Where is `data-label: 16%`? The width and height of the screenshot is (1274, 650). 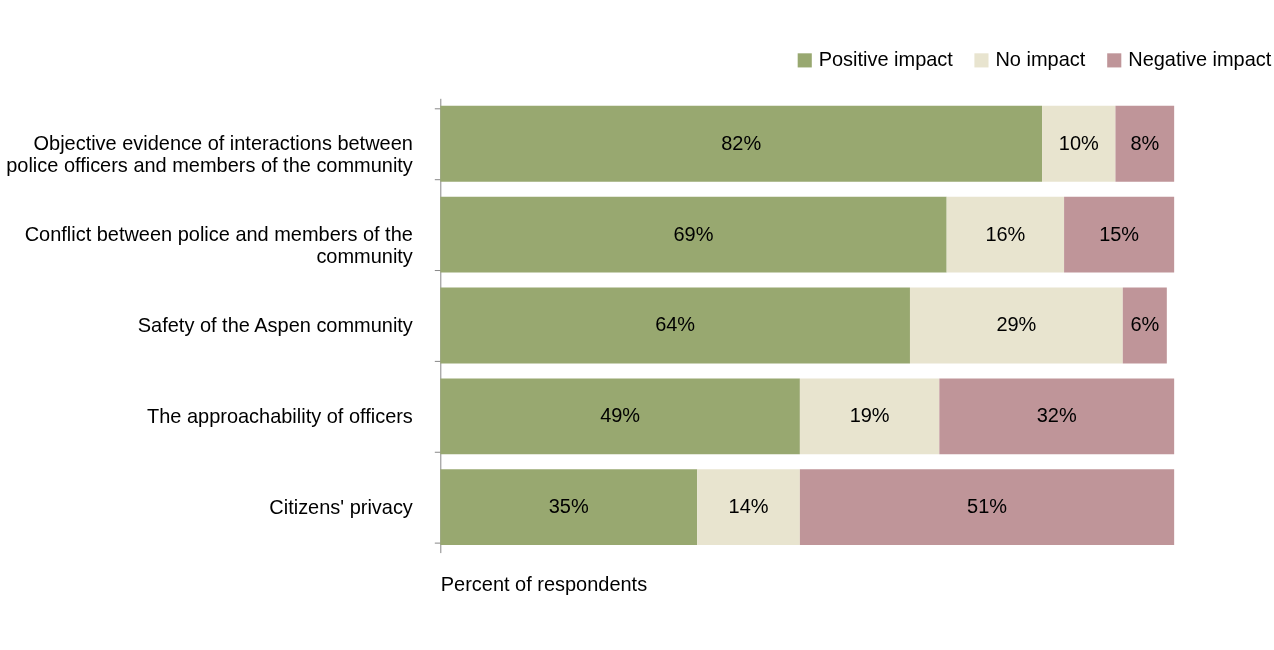
data-label: 16% is located at coordinates (1005, 233).